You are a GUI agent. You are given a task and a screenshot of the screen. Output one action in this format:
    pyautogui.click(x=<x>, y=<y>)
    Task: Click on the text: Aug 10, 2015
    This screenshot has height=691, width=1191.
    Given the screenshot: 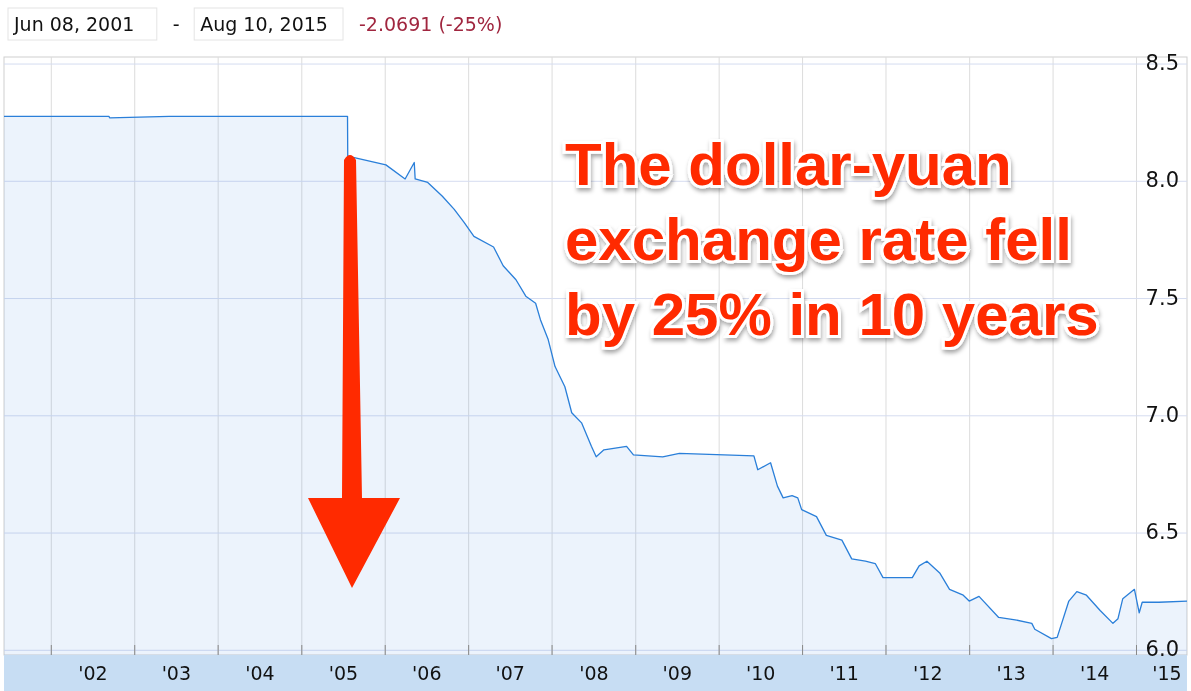 What is the action you would take?
    pyautogui.click(x=264, y=24)
    